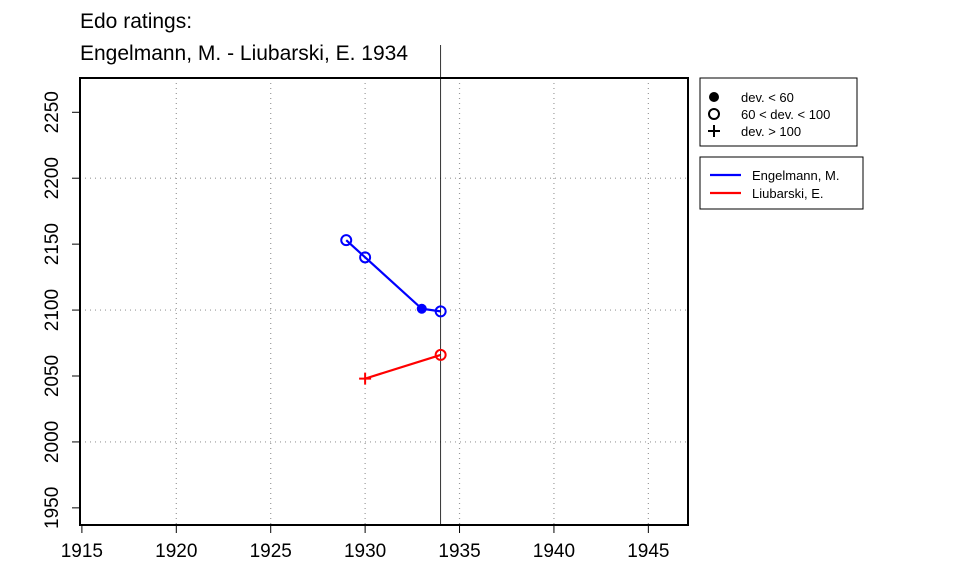 The width and height of the screenshot is (960, 581). What do you see at coordinates (244, 53) in the screenshot?
I see `chart-subtitle: Engelmann, M. - Liubarski, E. 1934` at bounding box center [244, 53].